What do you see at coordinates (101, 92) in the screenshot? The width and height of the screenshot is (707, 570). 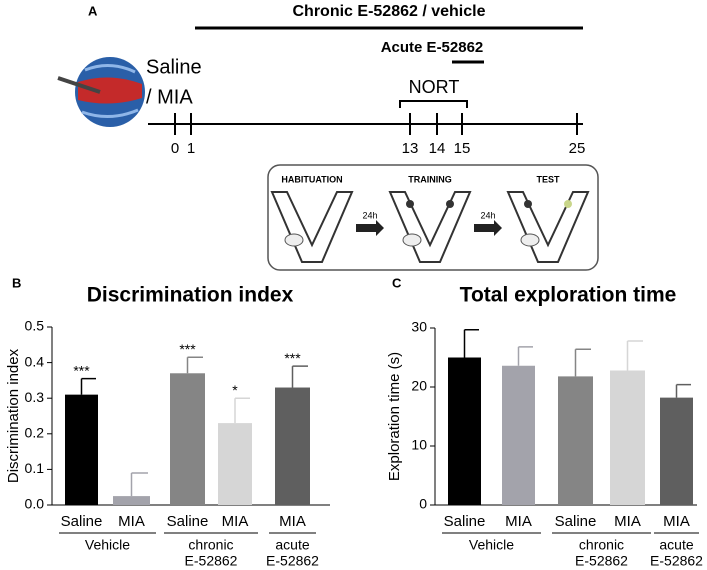 I see `brain-icon` at bounding box center [101, 92].